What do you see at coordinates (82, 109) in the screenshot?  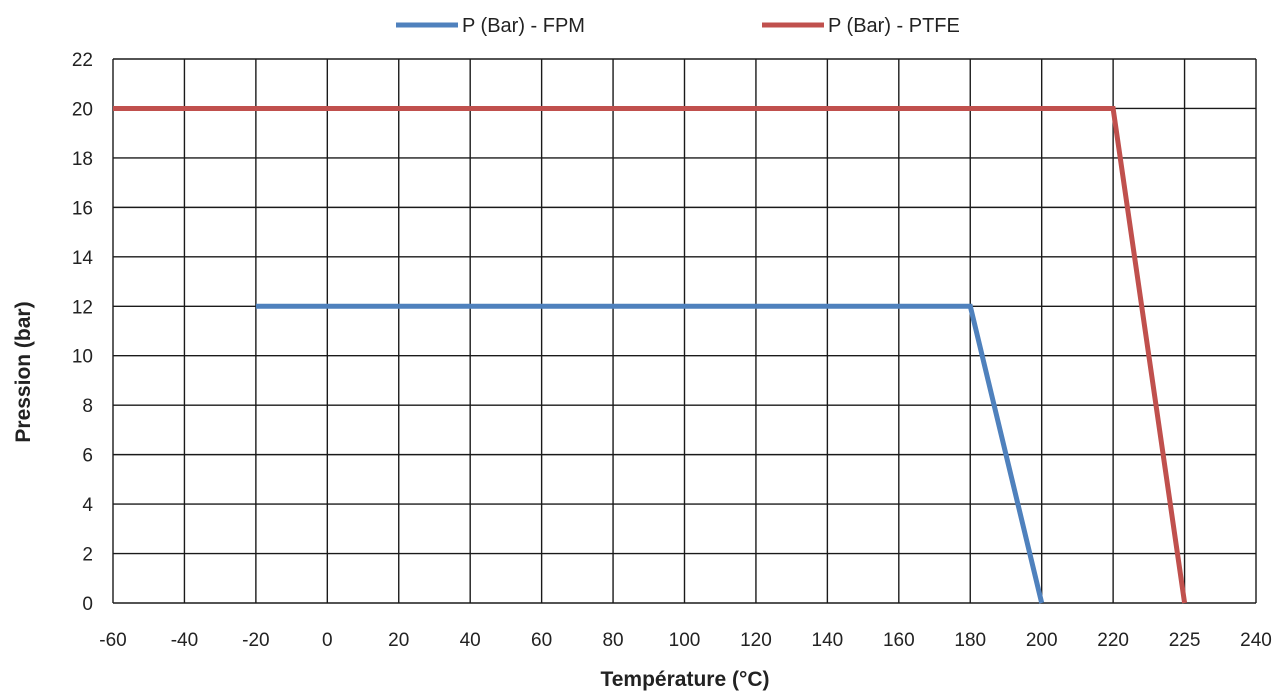 I see `y-tick-label: 20` at bounding box center [82, 109].